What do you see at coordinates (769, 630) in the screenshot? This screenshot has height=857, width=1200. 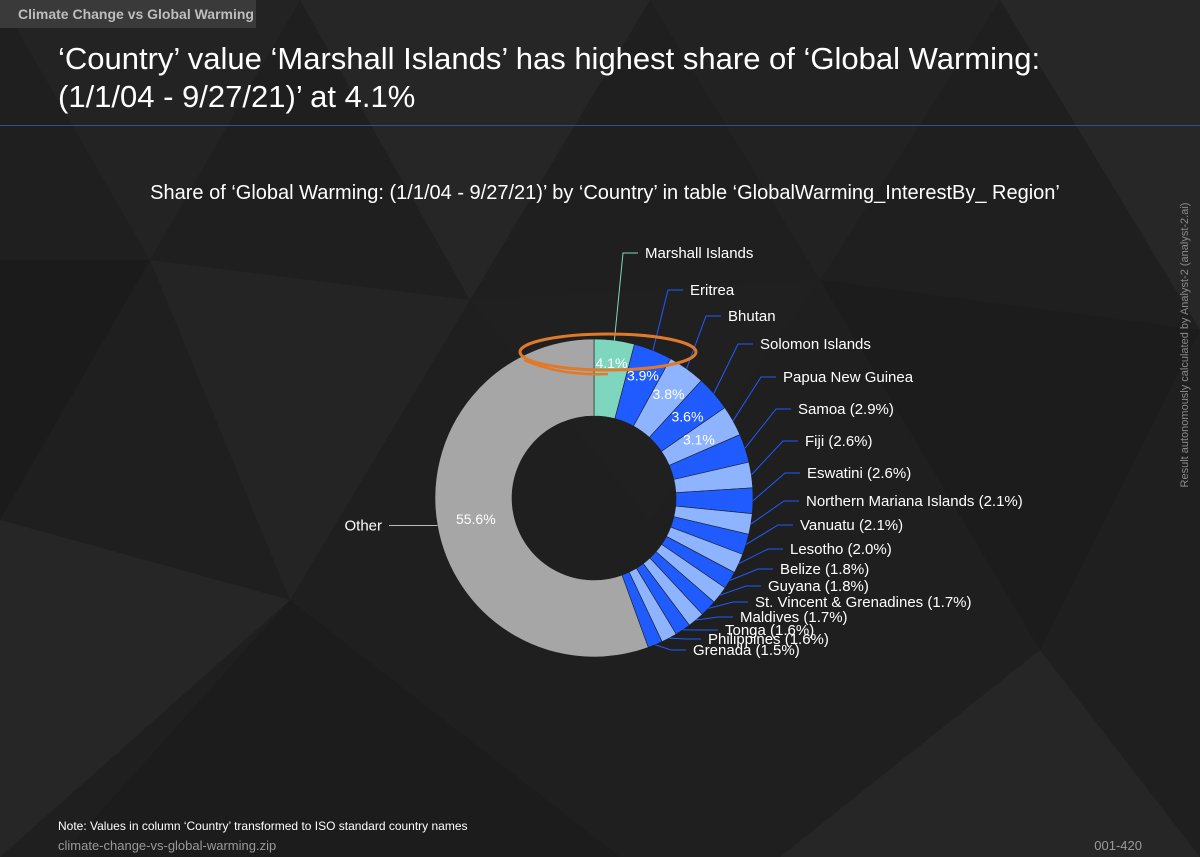 I see `outer-label-tonga: Tonga (1.6%)` at bounding box center [769, 630].